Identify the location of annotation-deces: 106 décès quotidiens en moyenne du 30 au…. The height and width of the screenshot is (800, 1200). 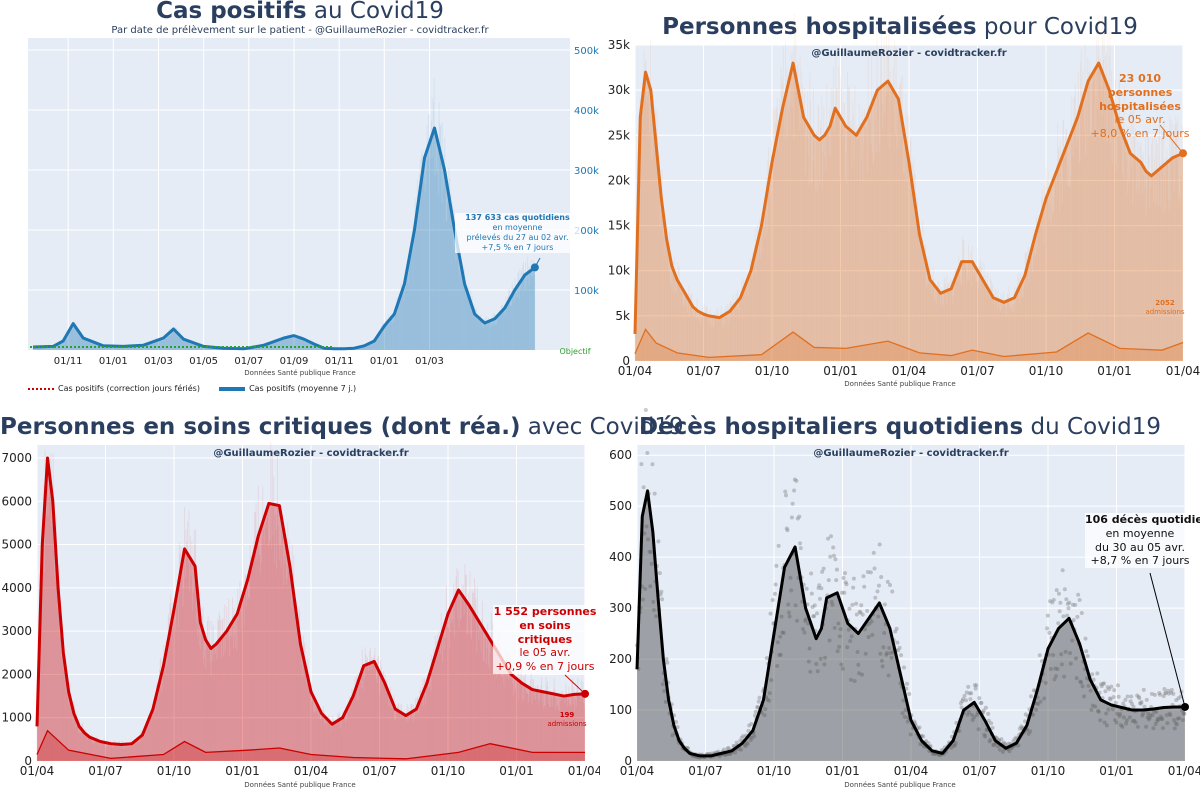
(1142, 540).